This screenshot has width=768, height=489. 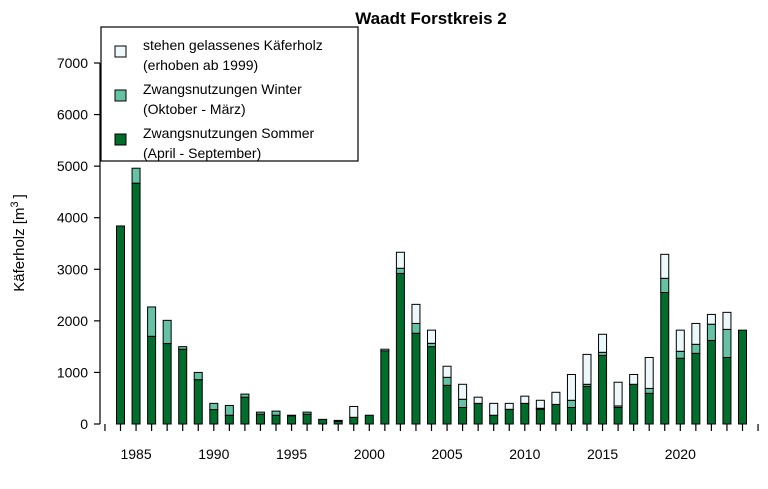 What do you see at coordinates (79, 243) in the screenshot?
I see `y-axis: 0 1000 2000 3000 4000 5000 6000 7000` at bounding box center [79, 243].